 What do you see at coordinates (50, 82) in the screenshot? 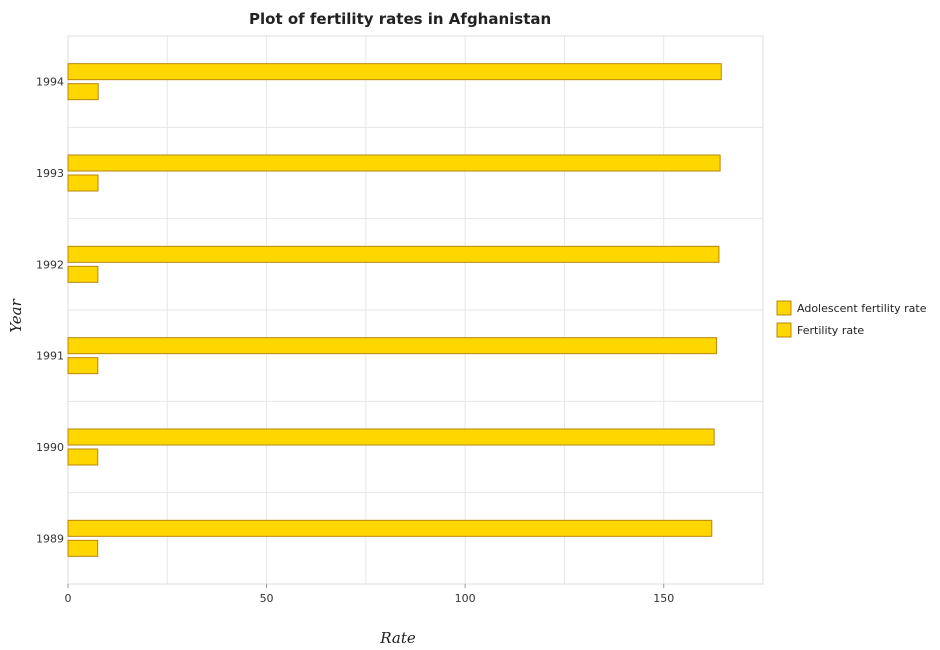
I see `y-tick-label: 1994` at bounding box center [50, 82].